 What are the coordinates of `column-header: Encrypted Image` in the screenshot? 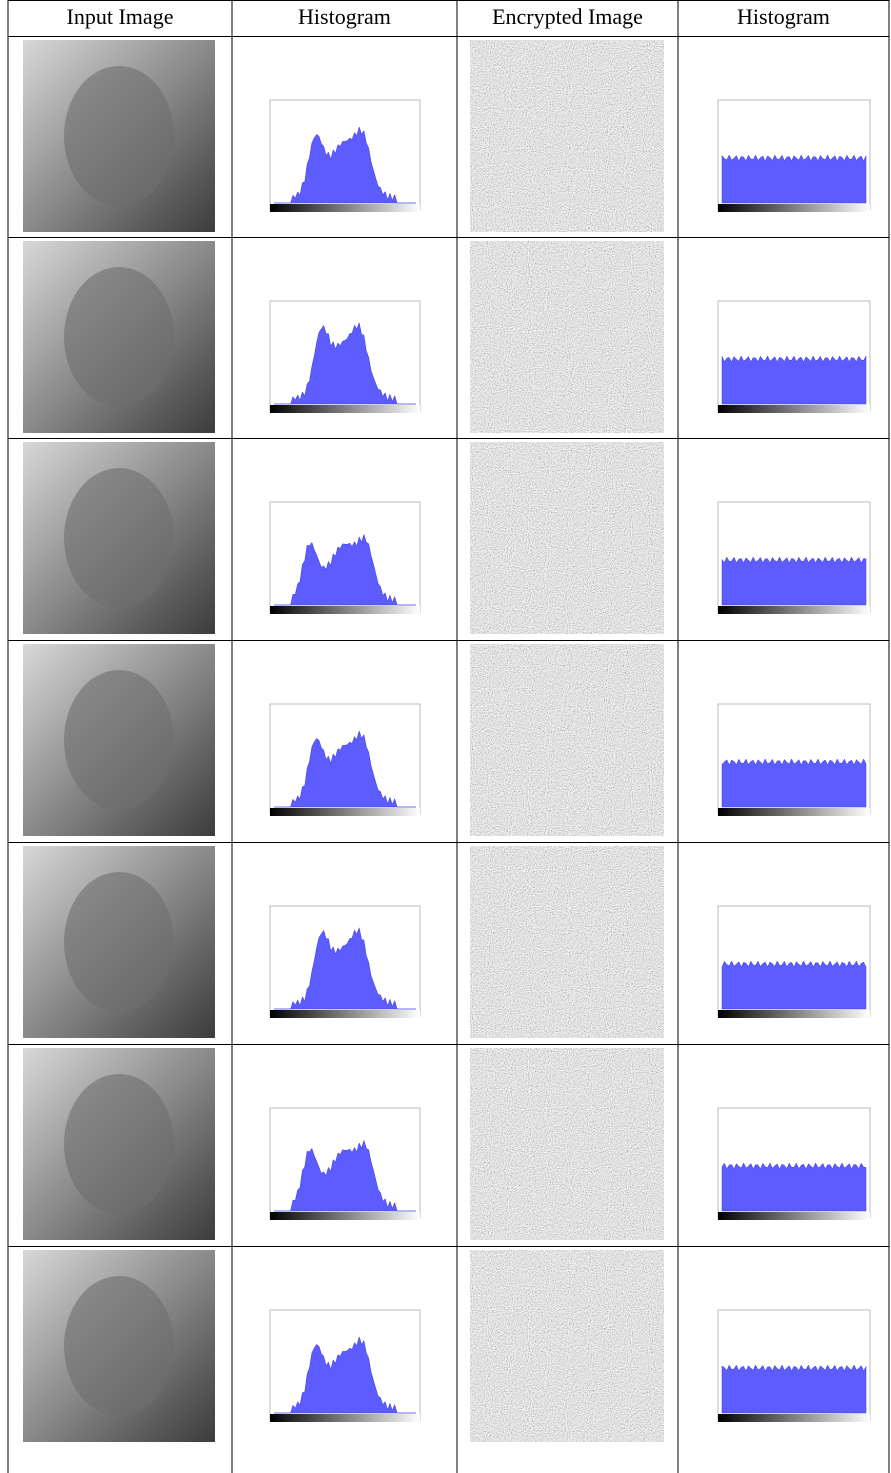 It's located at (567, 16).